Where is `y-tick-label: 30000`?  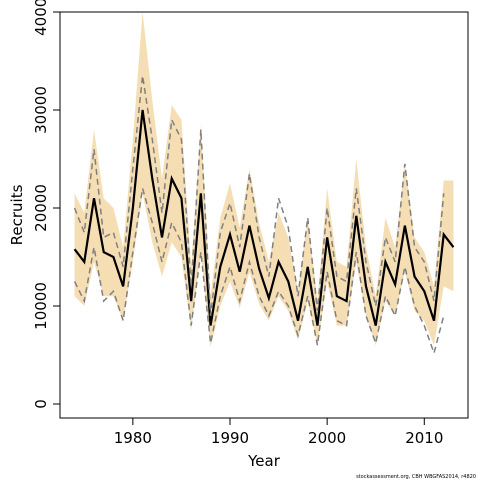 y-tick-label: 30000 is located at coordinates (41, 110).